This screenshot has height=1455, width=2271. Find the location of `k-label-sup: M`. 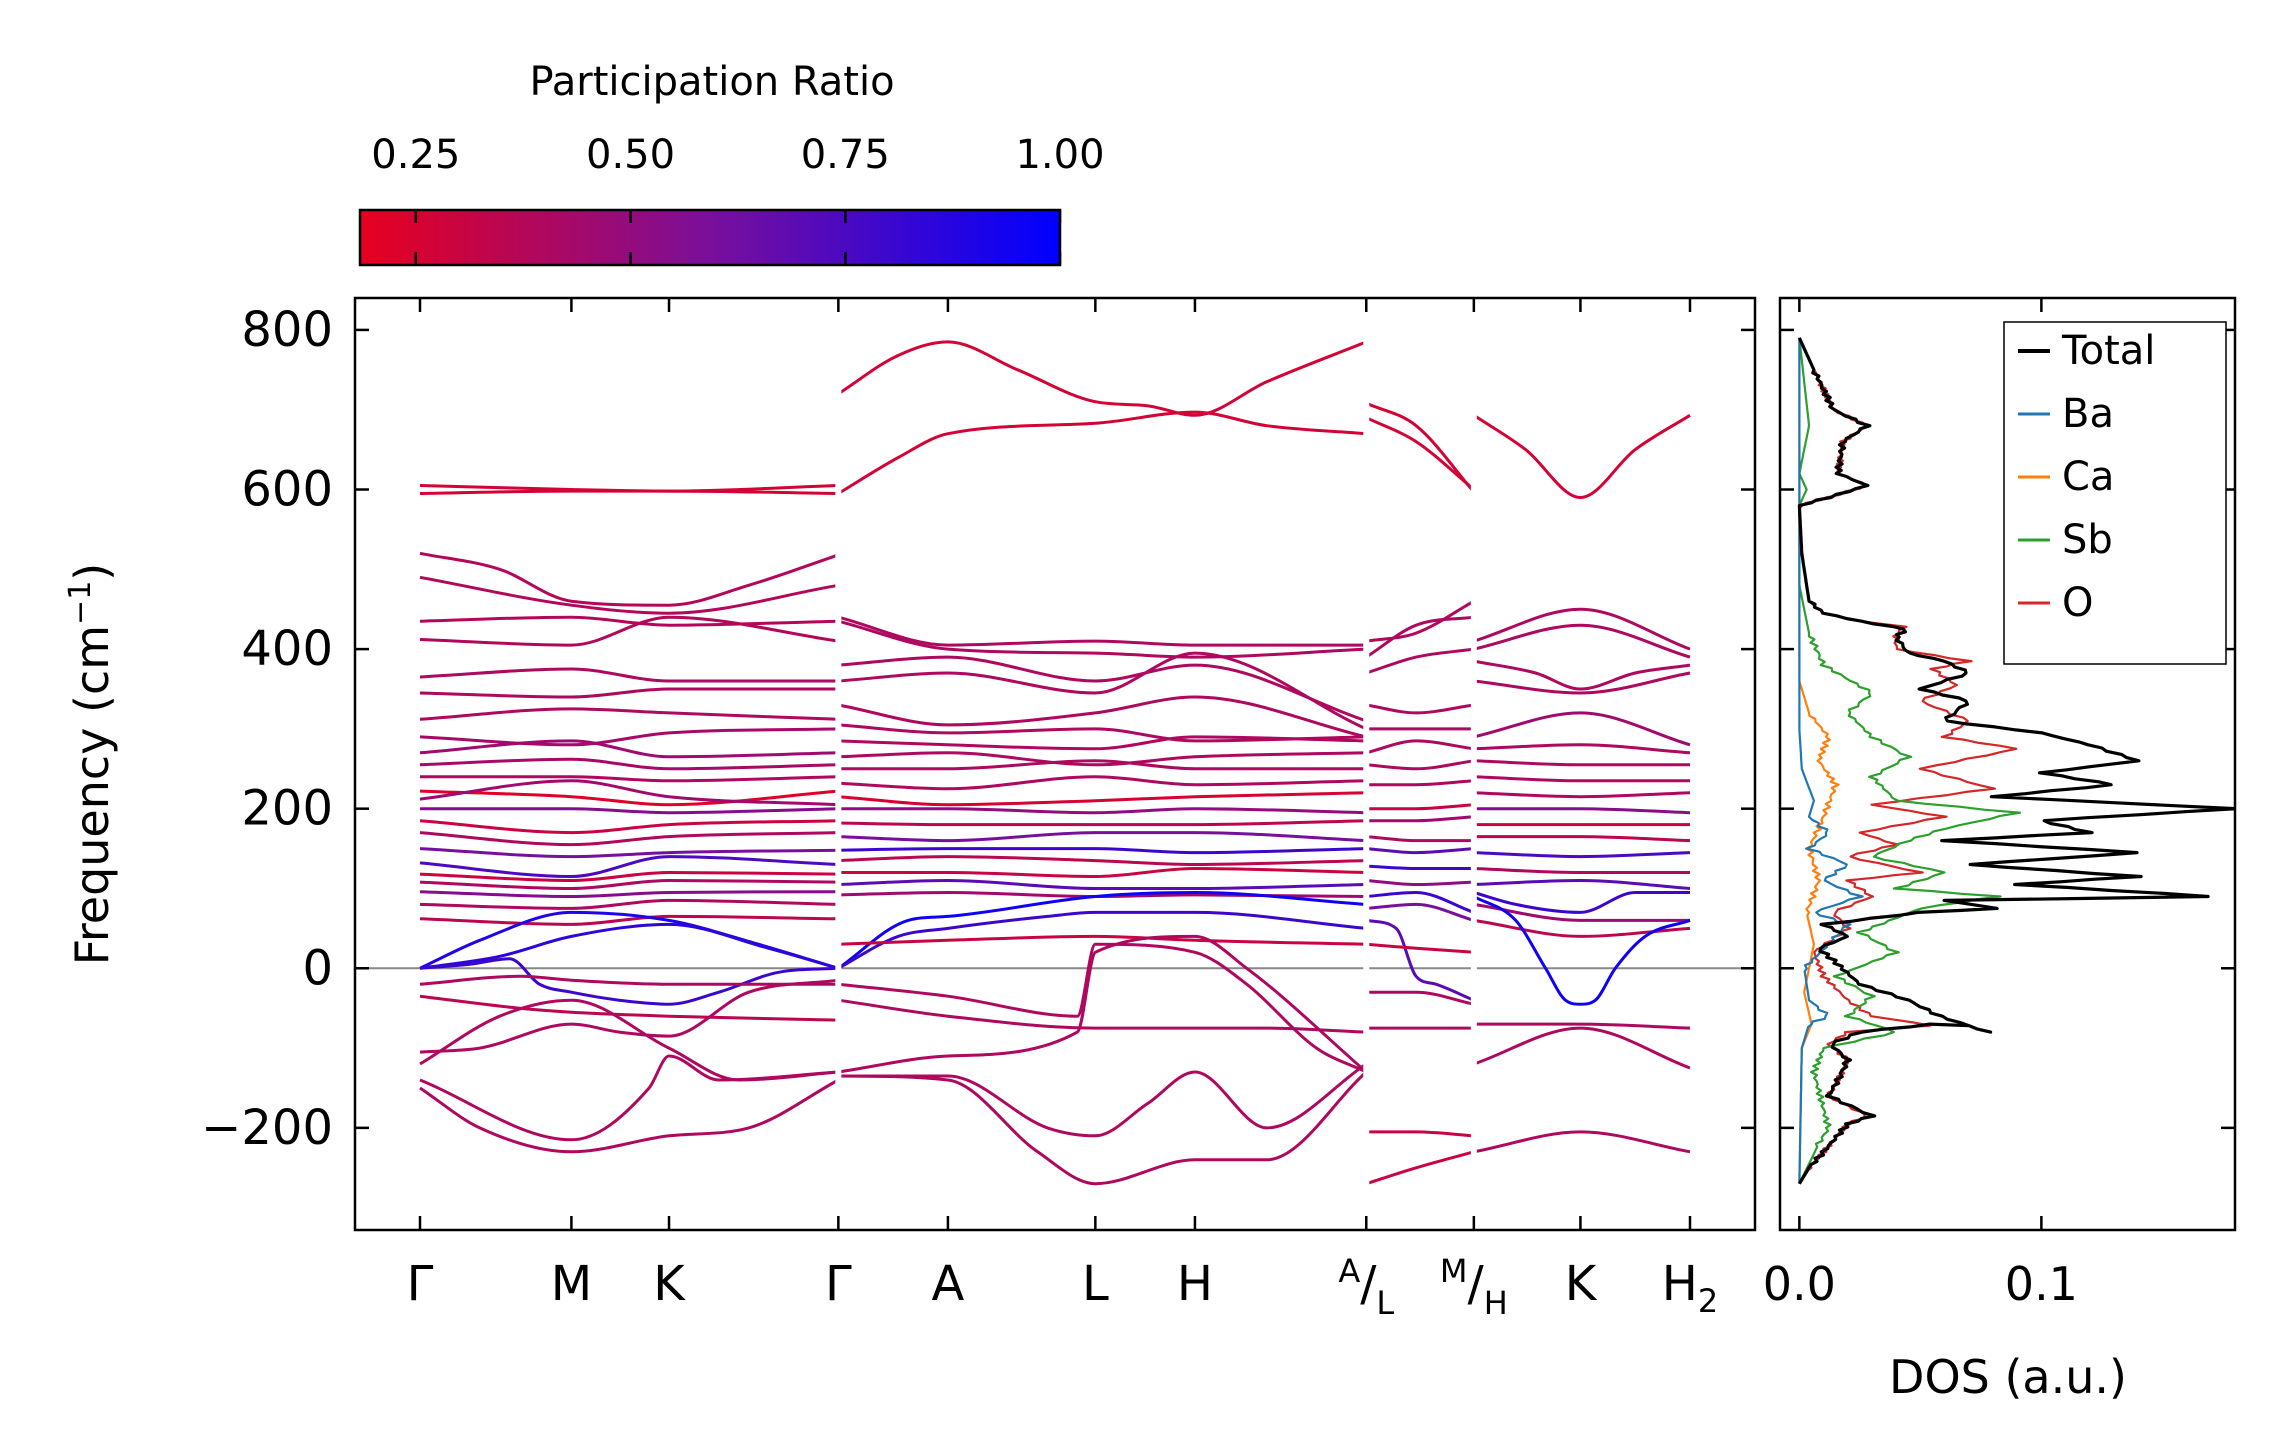

k-label-sup: M is located at coordinates (1454, 1271).